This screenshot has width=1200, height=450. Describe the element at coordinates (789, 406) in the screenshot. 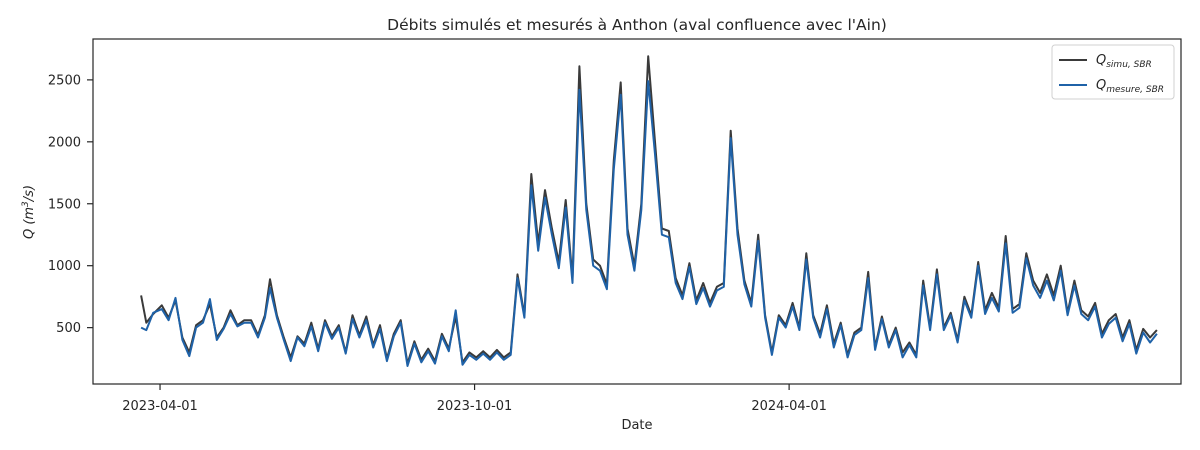

I see `x-tick-label-2: 2024-04-01` at that location.